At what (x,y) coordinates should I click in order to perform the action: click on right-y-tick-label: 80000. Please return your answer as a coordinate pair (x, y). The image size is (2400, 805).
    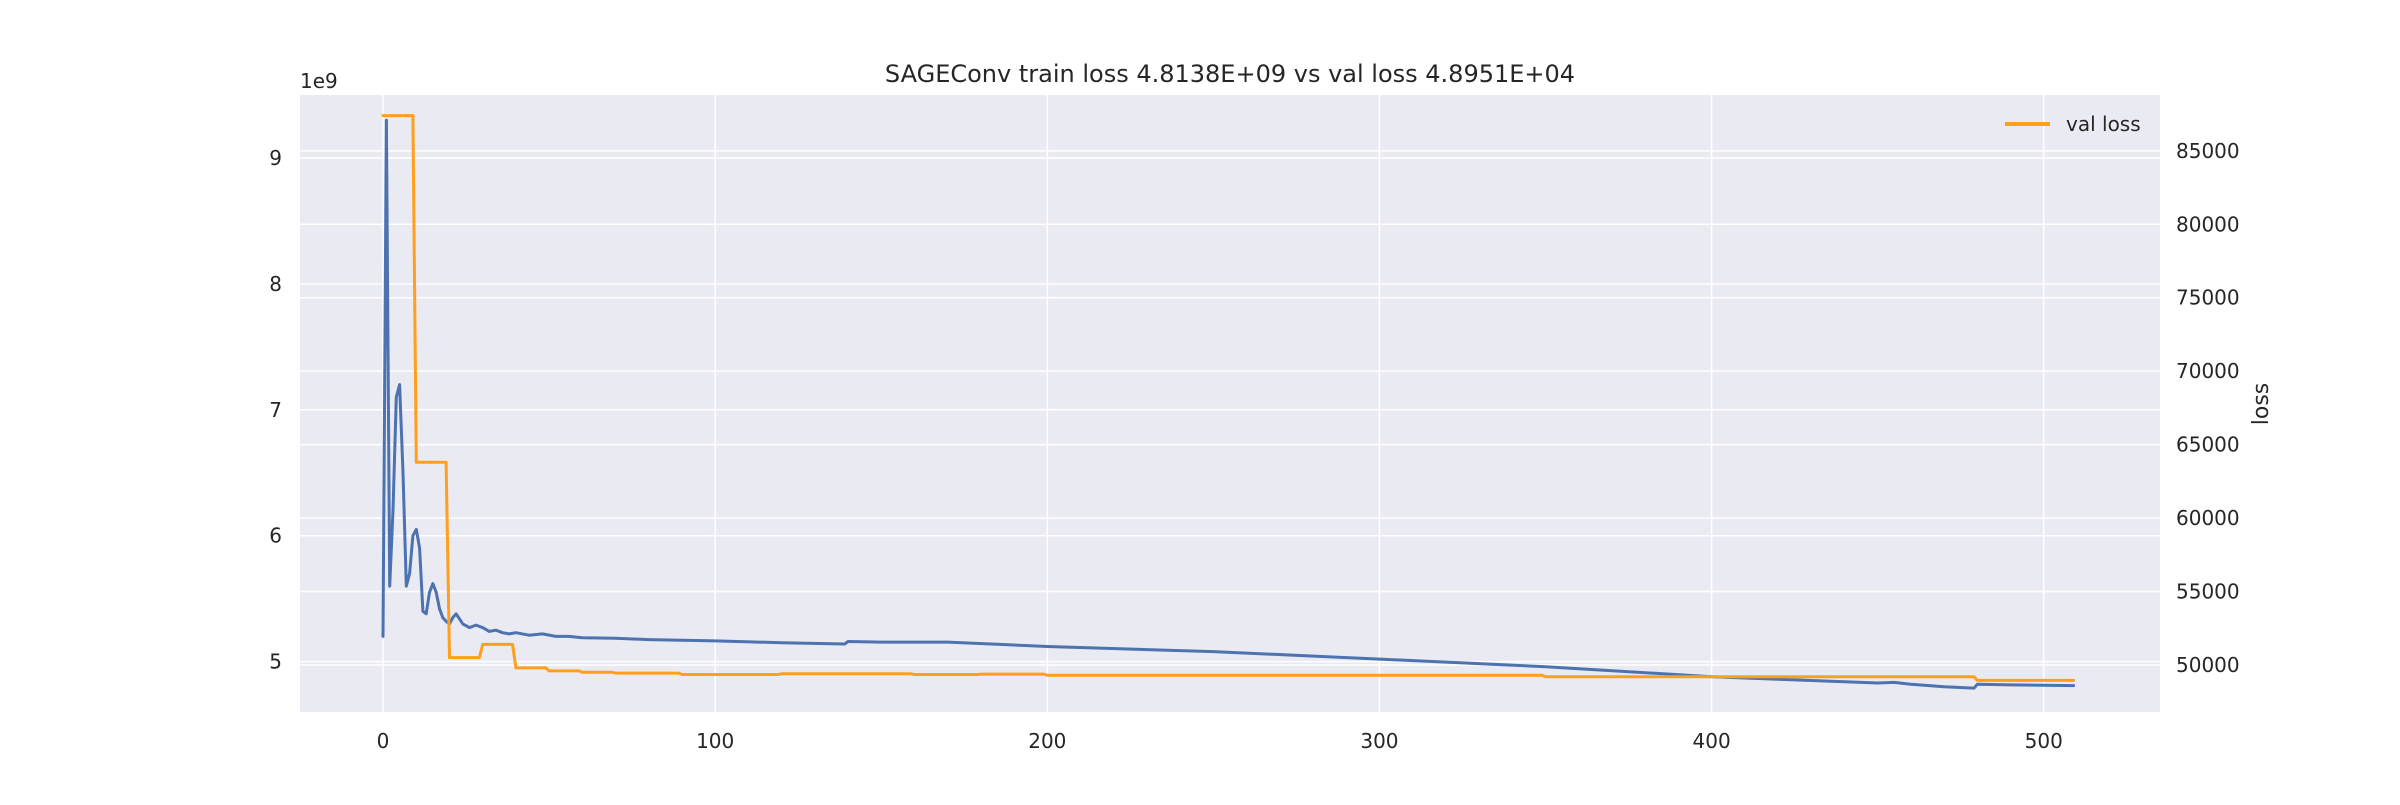
    Looking at the image, I should click on (2208, 224).